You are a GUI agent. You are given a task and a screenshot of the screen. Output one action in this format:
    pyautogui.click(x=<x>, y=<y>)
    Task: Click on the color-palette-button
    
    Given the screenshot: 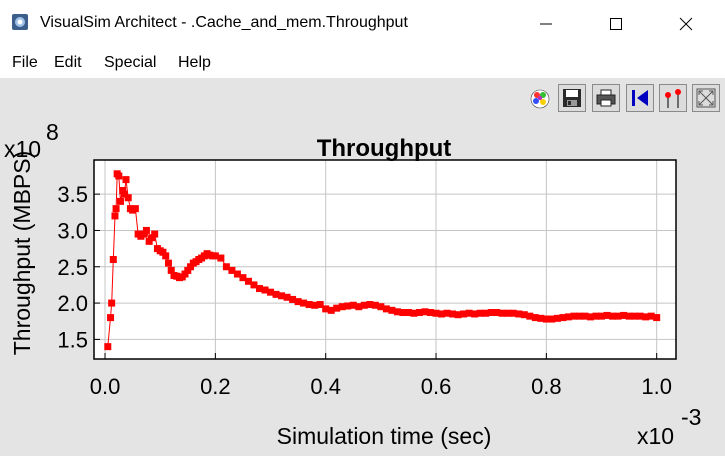 What is the action you would take?
    pyautogui.click(x=540, y=98)
    